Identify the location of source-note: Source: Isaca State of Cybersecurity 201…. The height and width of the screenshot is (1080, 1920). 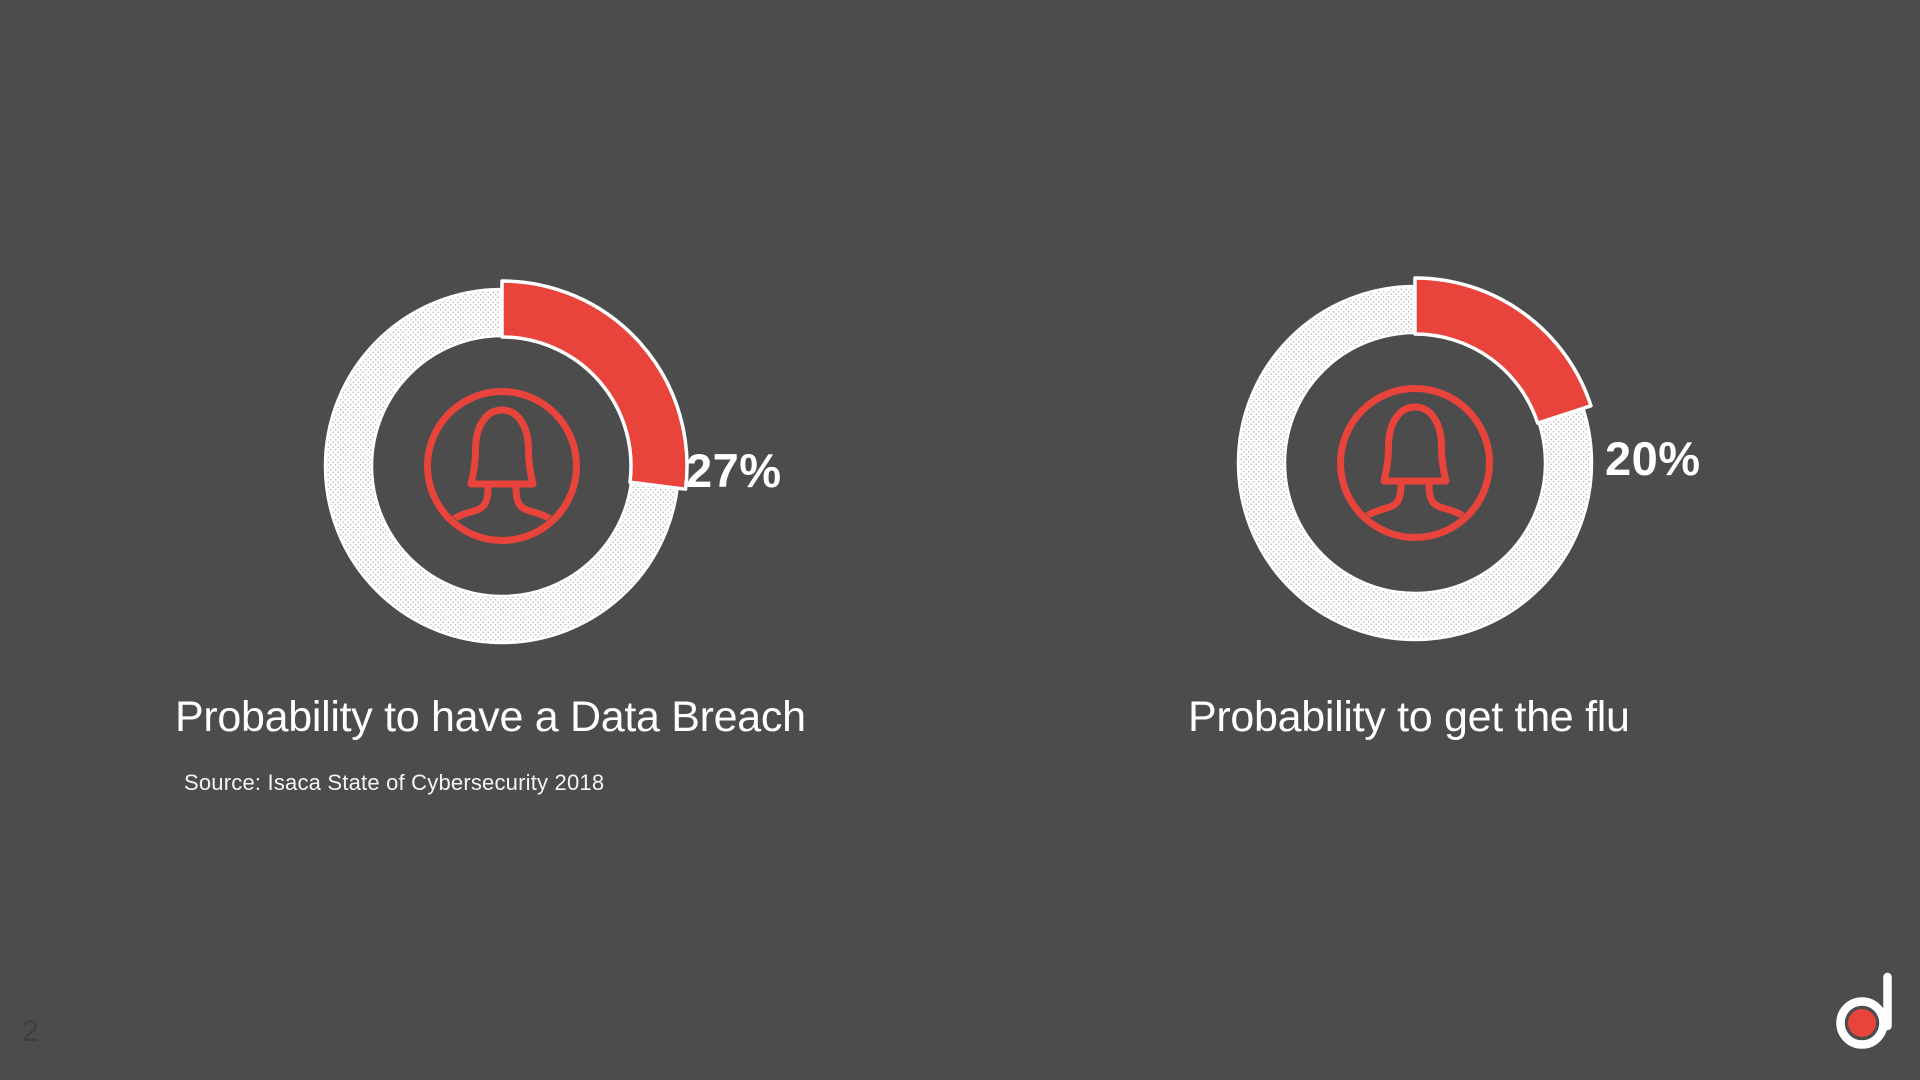
(394, 782).